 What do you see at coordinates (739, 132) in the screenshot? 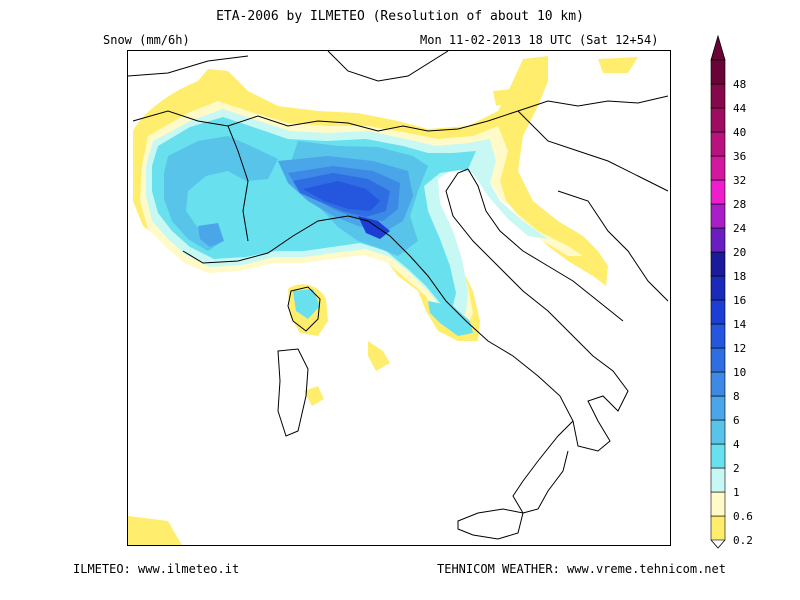
I see `colorbar-label-40: 40` at bounding box center [739, 132].